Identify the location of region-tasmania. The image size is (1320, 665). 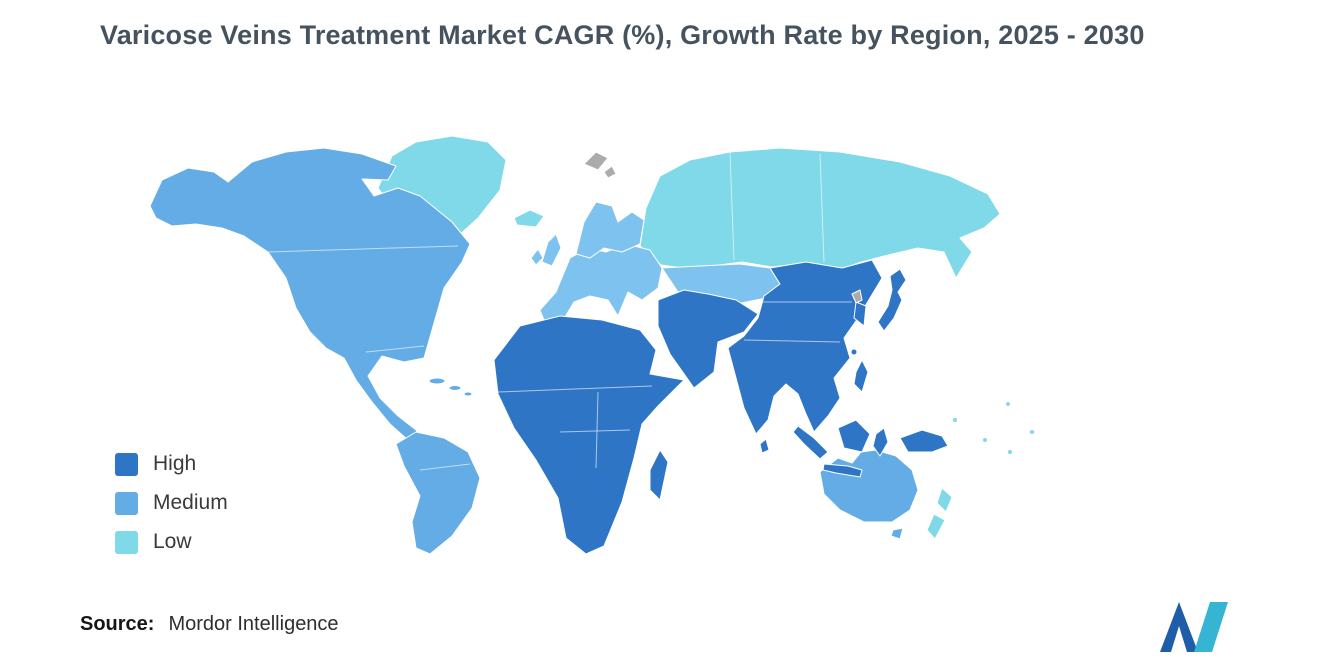
(897, 533).